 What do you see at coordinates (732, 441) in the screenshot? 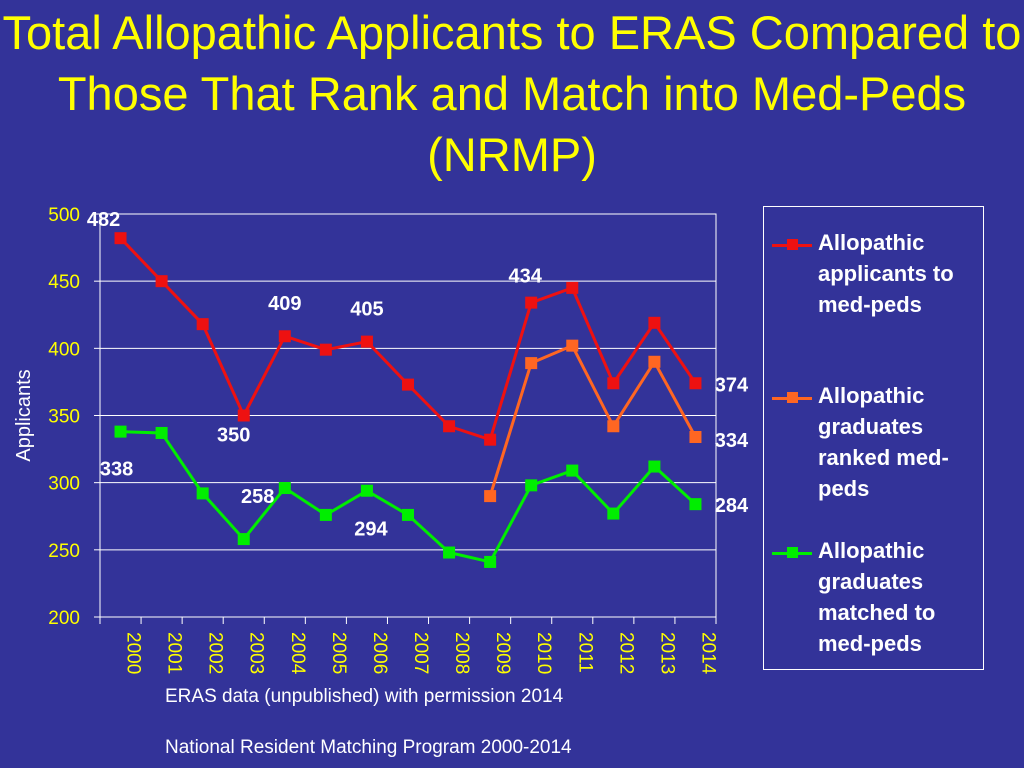
I see `data-label-s1-2014: 334` at bounding box center [732, 441].